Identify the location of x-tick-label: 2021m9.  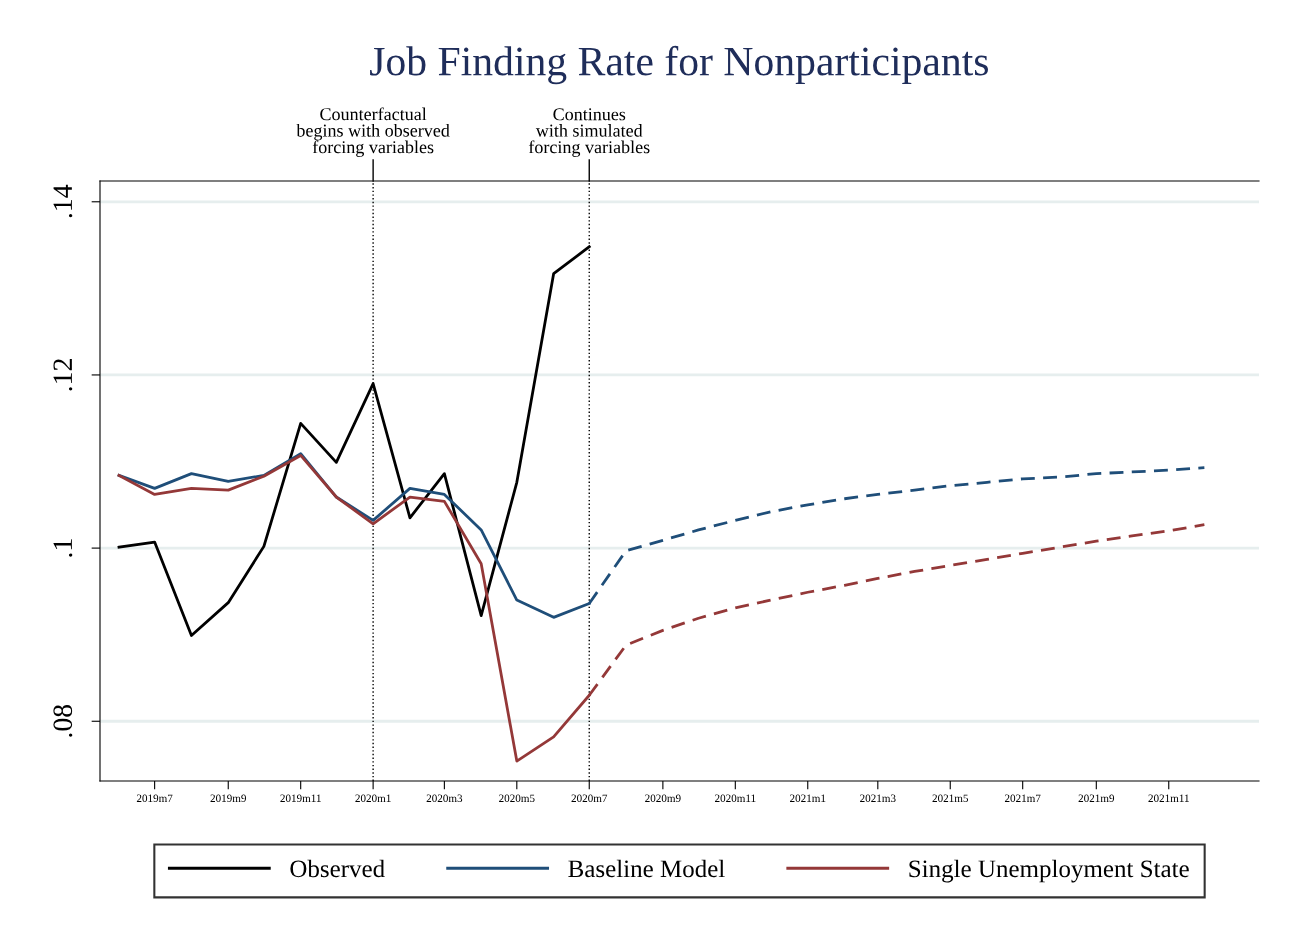
(1096, 798).